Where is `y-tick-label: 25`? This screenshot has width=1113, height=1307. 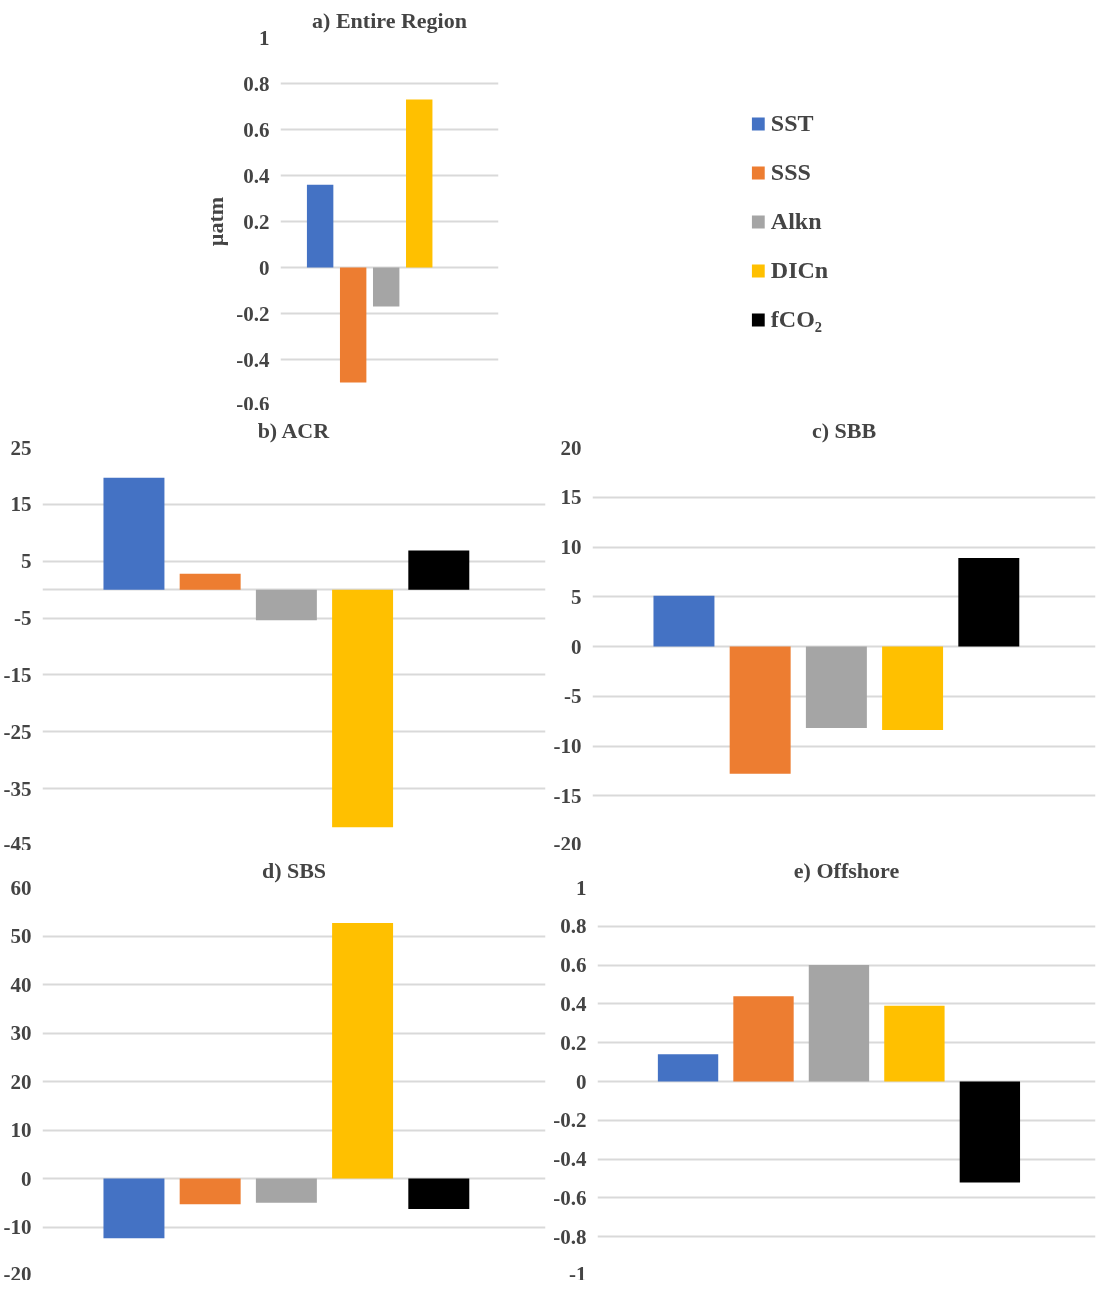 y-tick-label: 25 is located at coordinates (21, 447).